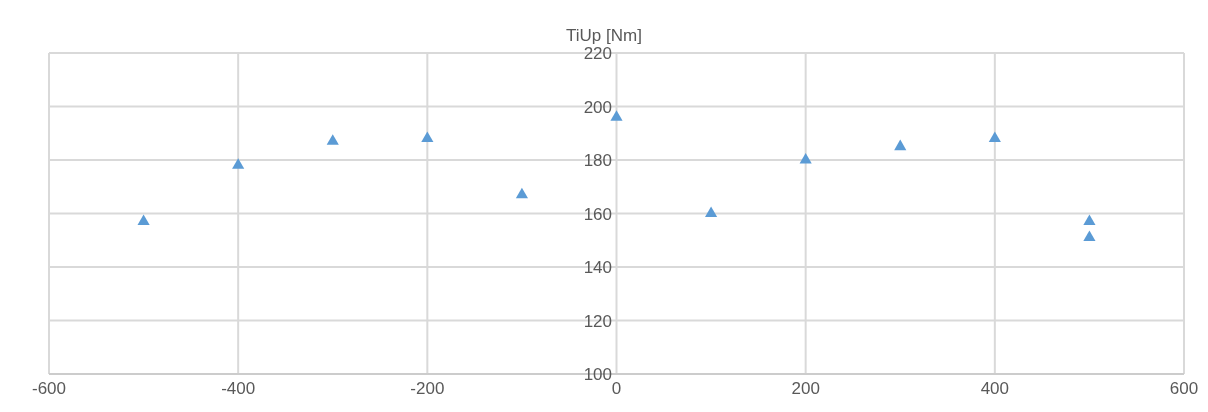  Describe the element at coordinates (597, 321) in the screenshot. I see `y-tick-label: 120` at that location.